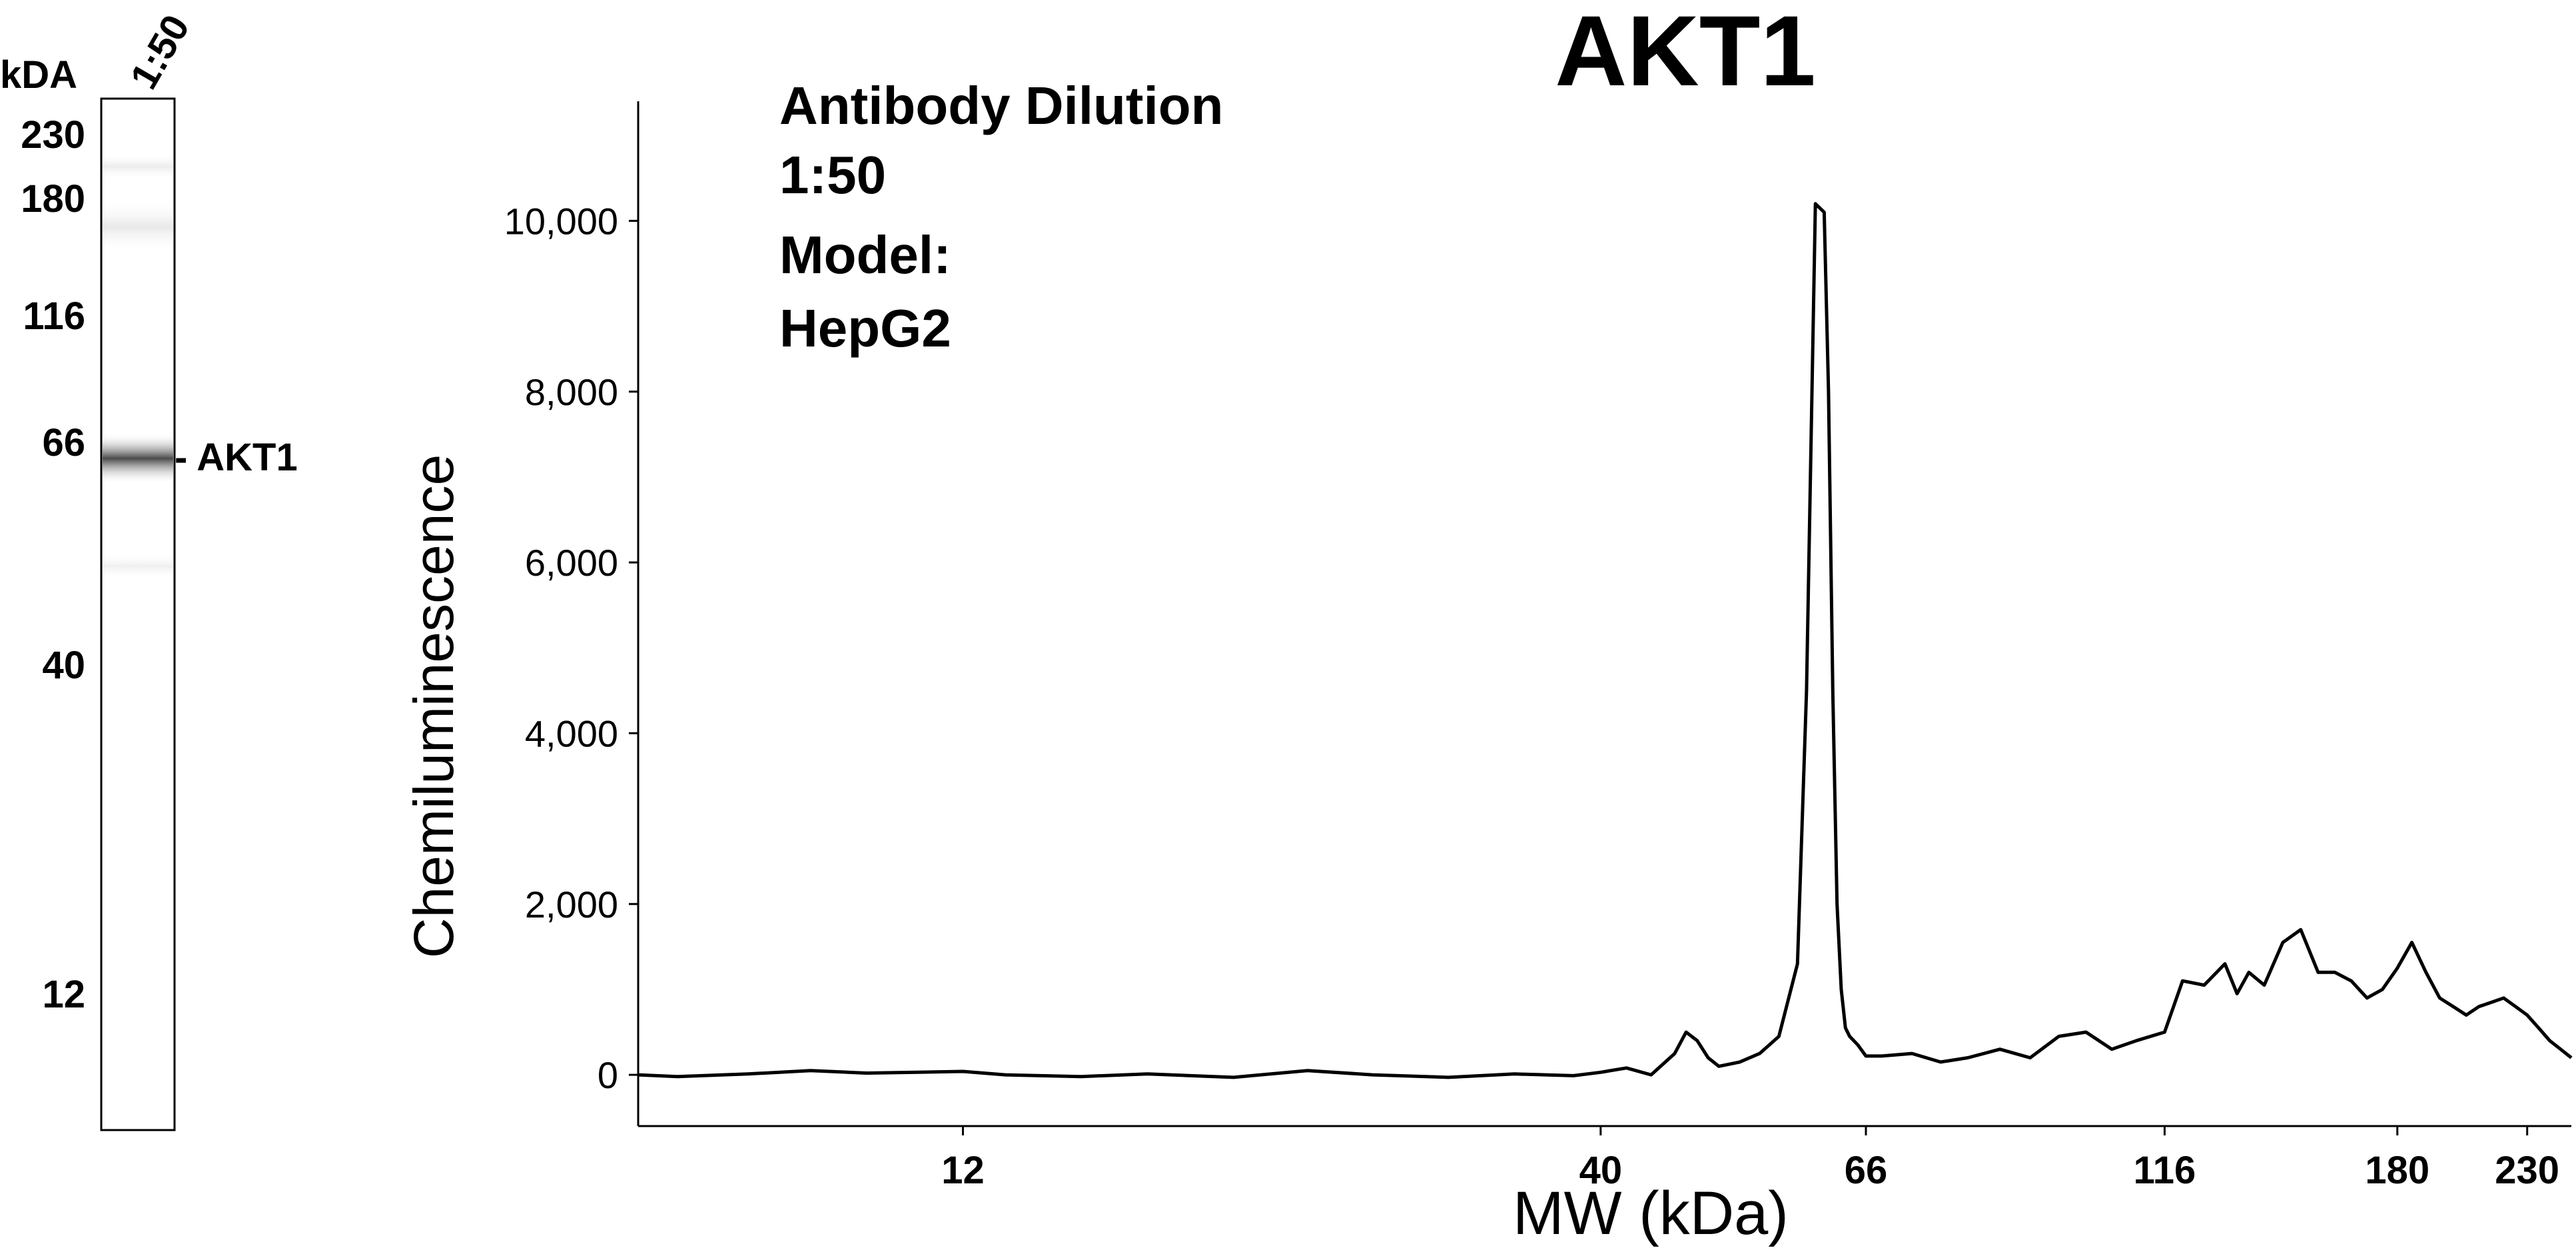 The width and height of the screenshot is (2576, 1250). I want to click on x-tick-label: 230, so click(2527, 1170).